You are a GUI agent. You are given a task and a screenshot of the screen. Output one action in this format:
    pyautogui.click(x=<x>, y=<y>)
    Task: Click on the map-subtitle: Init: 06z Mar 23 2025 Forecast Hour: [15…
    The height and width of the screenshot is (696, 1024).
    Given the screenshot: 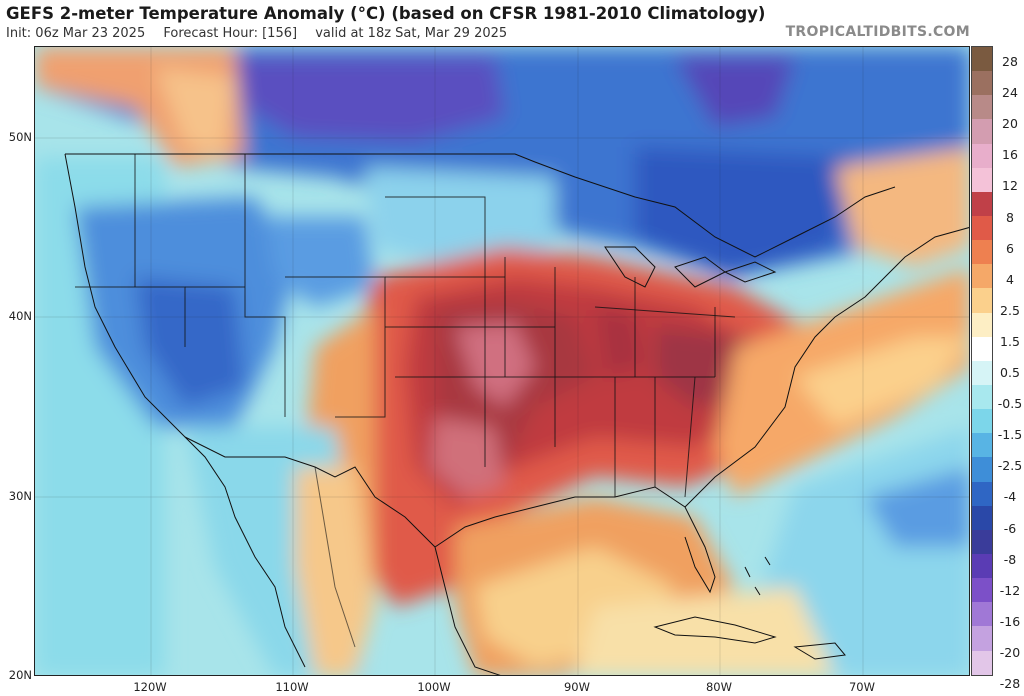 What is the action you would take?
    pyautogui.click(x=263, y=33)
    